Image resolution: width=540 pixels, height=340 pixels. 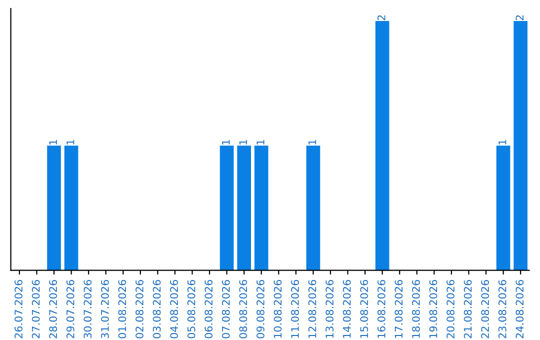 What do you see at coordinates (502, 309) in the screenshot?
I see `x-tick-label: 23.08.2026` at bounding box center [502, 309].